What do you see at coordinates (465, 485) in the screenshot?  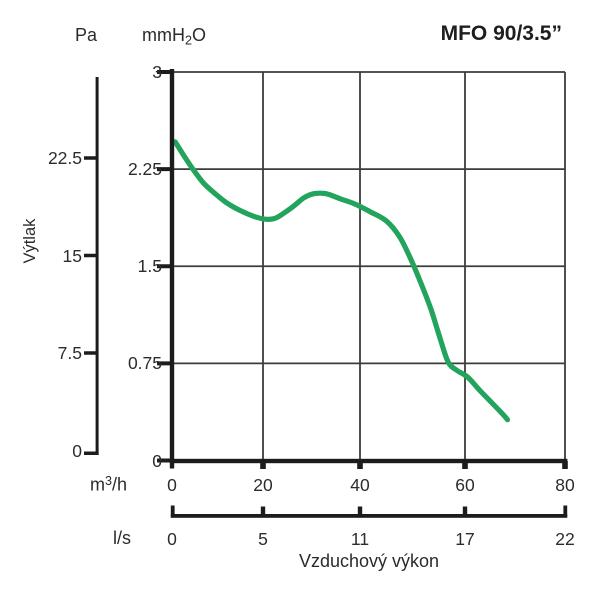 I see `m3h-tick-label-60: 60` at bounding box center [465, 485].